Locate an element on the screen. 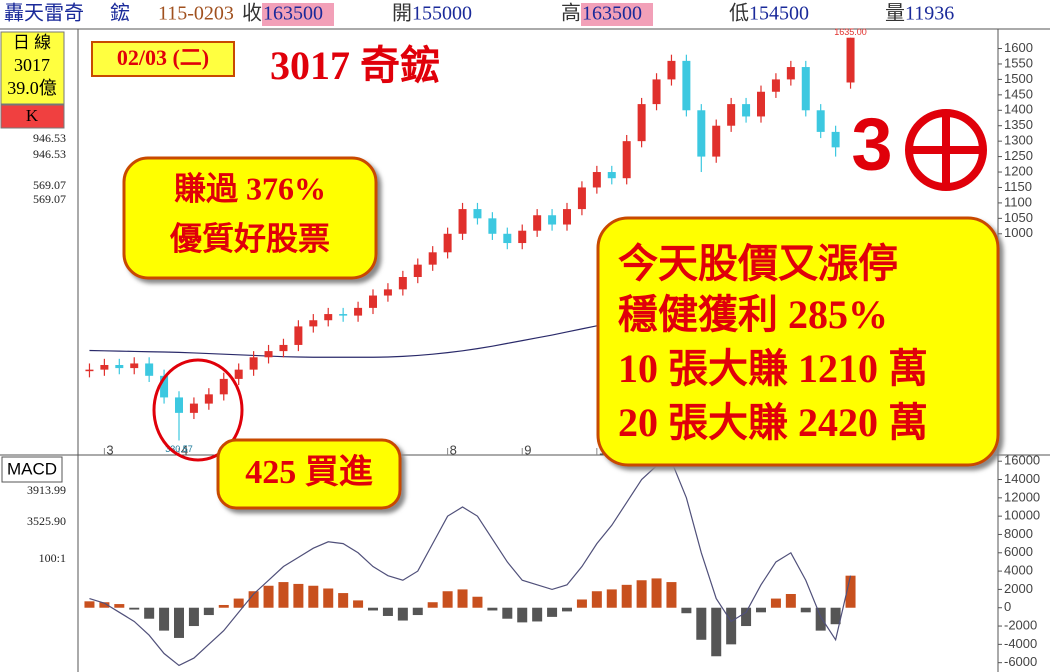  y-tick-label: 1400 is located at coordinates (1018, 109).